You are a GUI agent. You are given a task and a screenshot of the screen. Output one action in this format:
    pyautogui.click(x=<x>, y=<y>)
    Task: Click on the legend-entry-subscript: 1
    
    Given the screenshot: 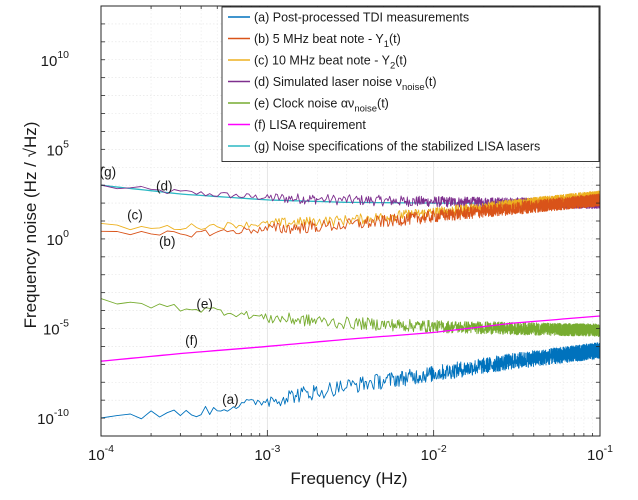 What is the action you would take?
    pyautogui.click(x=386, y=44)
    